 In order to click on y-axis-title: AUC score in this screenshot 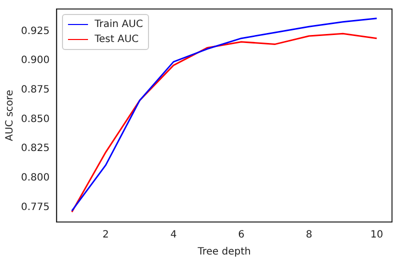, I will do `click(10, 116)`.